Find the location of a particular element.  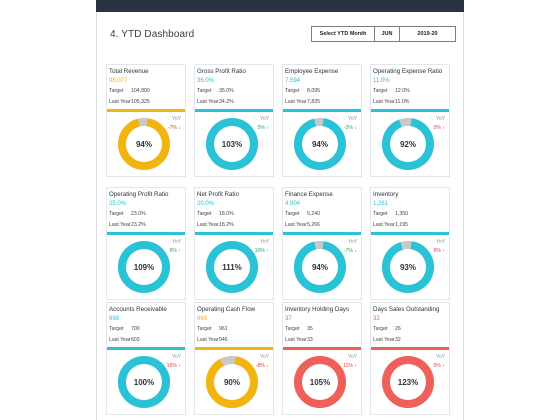

target-row: Target 104,800 is located at coordinates (129, 91).